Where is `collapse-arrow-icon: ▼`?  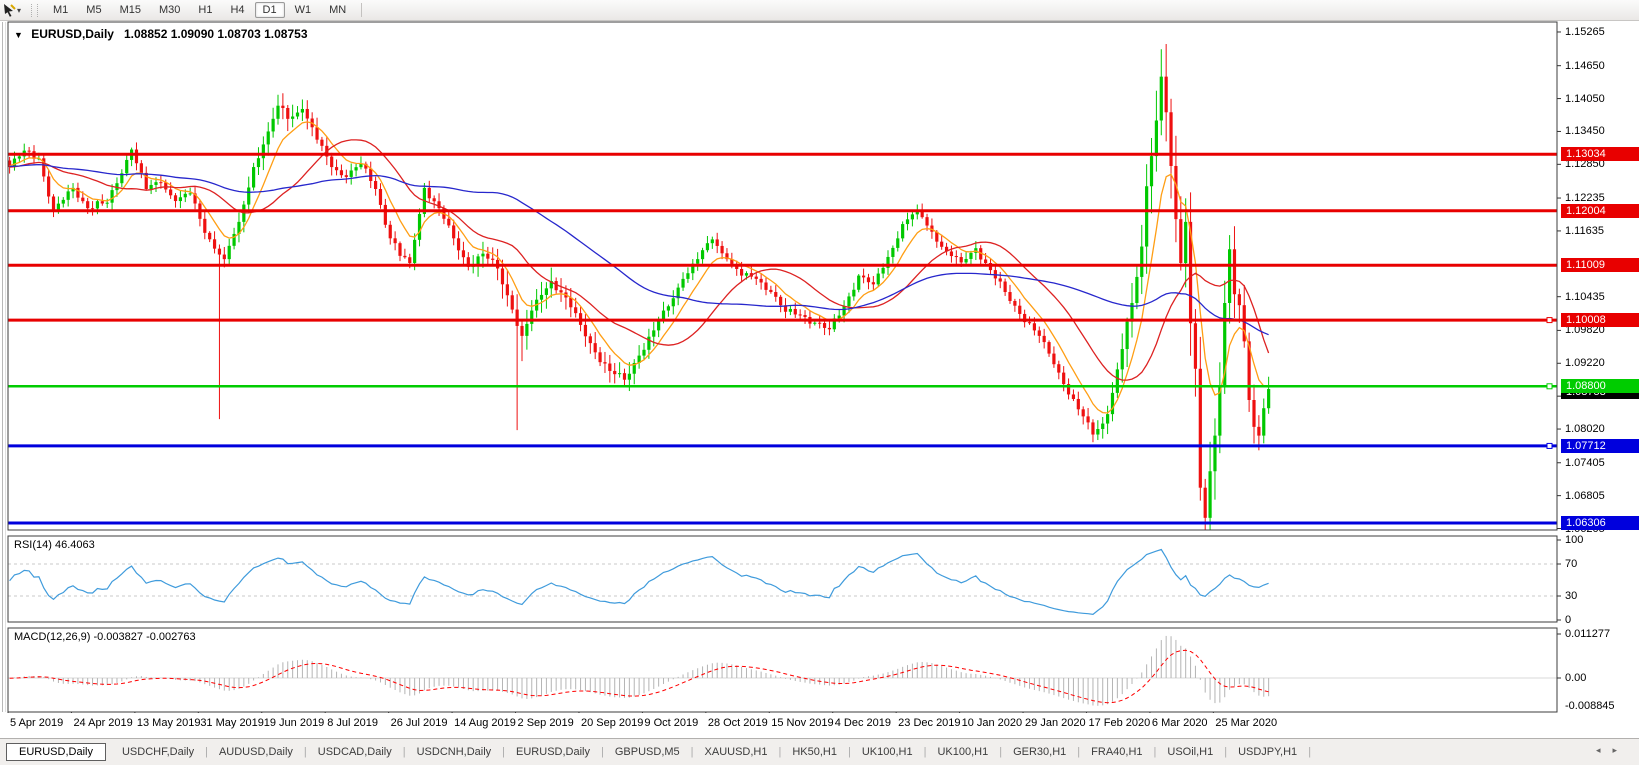 collapse-arrow-icon: ▼ is located at coordinates (18, 35).